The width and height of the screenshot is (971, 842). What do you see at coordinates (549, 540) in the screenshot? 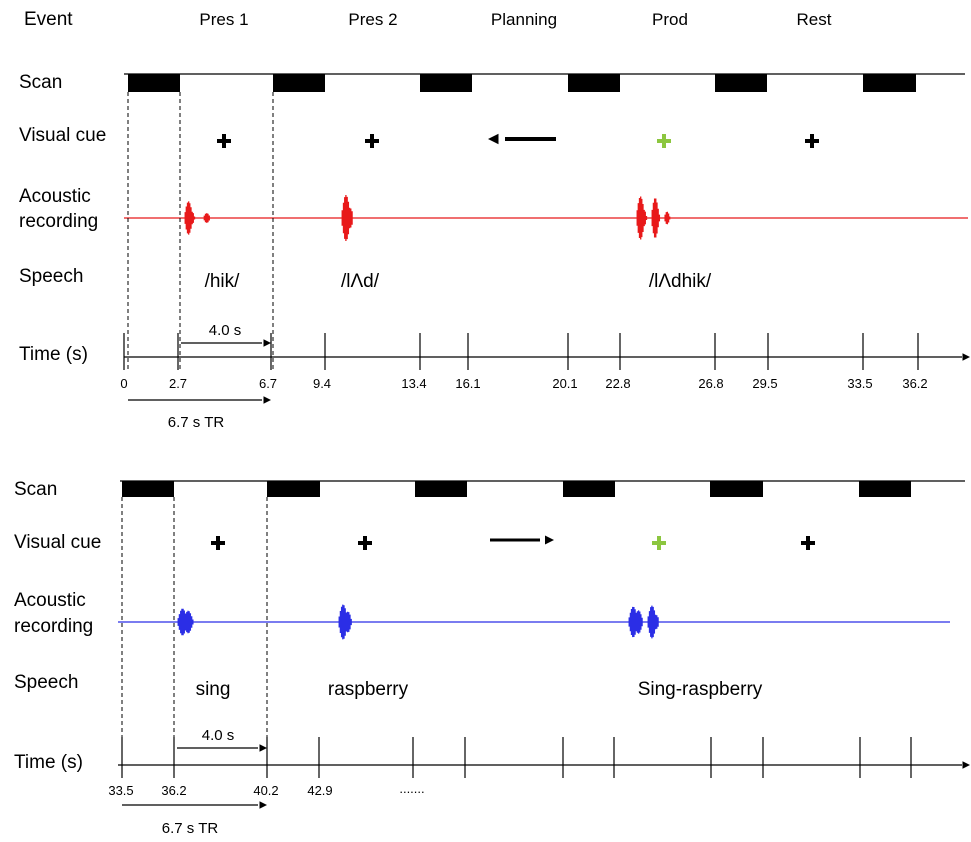
I see `right-arrow-cue-head` at bounding box center [549, 540].